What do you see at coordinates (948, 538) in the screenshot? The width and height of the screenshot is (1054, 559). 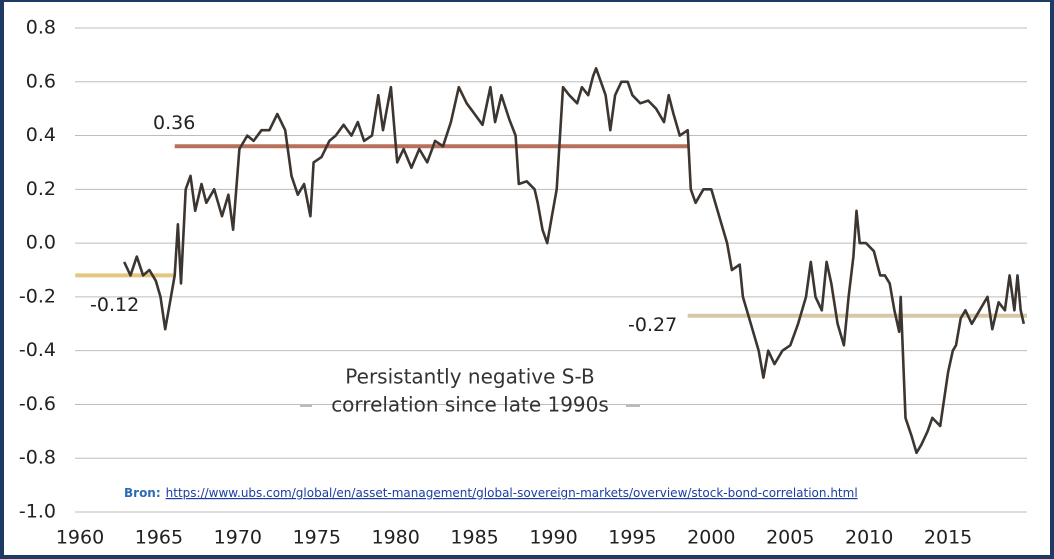 I see `x-tick-label: 2015` at bounding box center [948, 538].